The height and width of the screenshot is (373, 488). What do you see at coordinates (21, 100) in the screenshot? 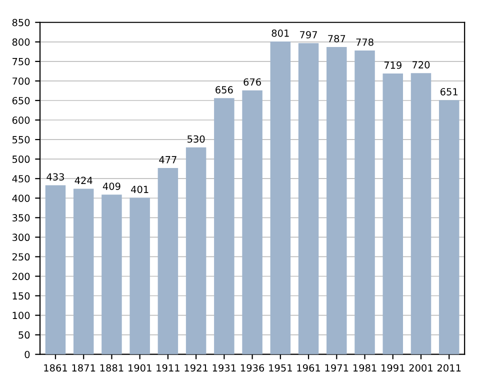
I see `y-tick-label: 650` at bounding box center [21, 100].